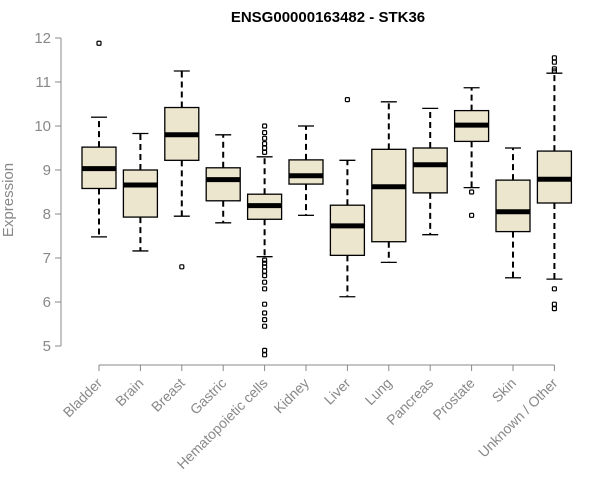  Describe the element at coordinates (182, 170) in the screenshot. I see `box-breast` at that location.